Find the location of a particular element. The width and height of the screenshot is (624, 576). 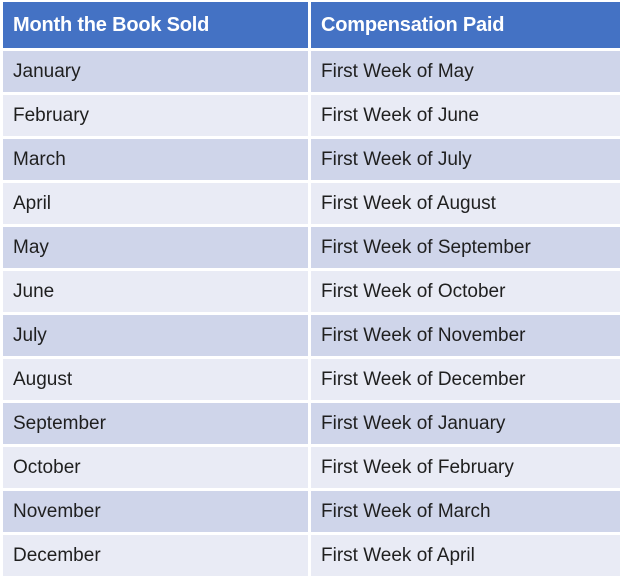

compensation-paid-cell: First Week of August is located at coordinates (408, 203).